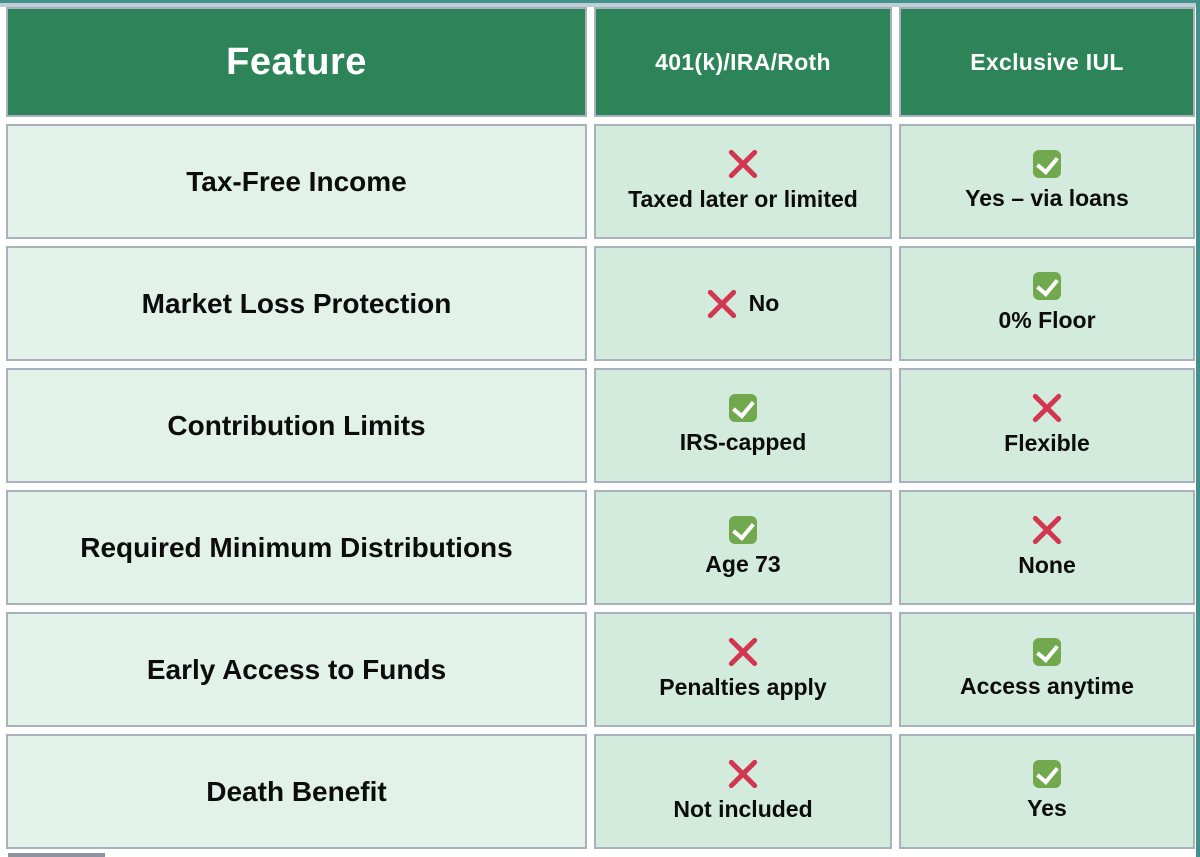 This screenshot has width=1200, height=857. Describe the element at coordinates (743, 809) in the screenshot. I see `status-text: Not included` at that location.